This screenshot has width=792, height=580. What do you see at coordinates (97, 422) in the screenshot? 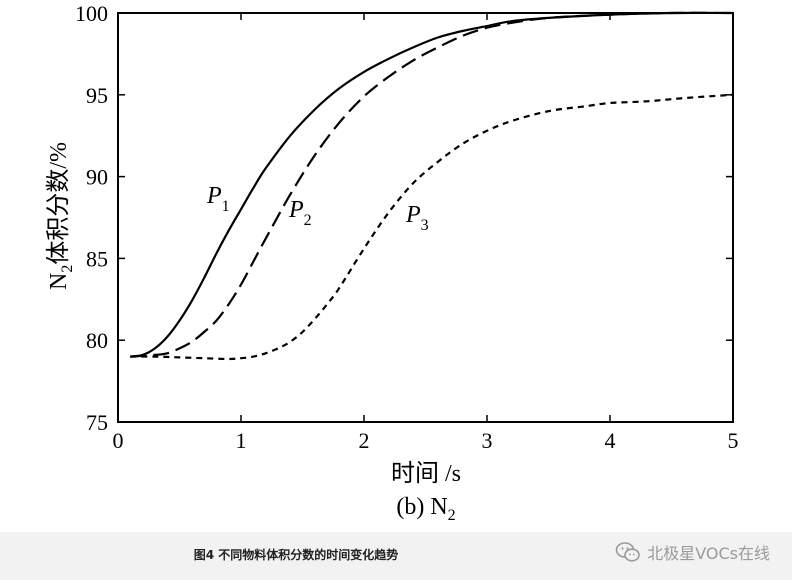
I see `y-tick-label: 75` at bounding box center [97, 422].